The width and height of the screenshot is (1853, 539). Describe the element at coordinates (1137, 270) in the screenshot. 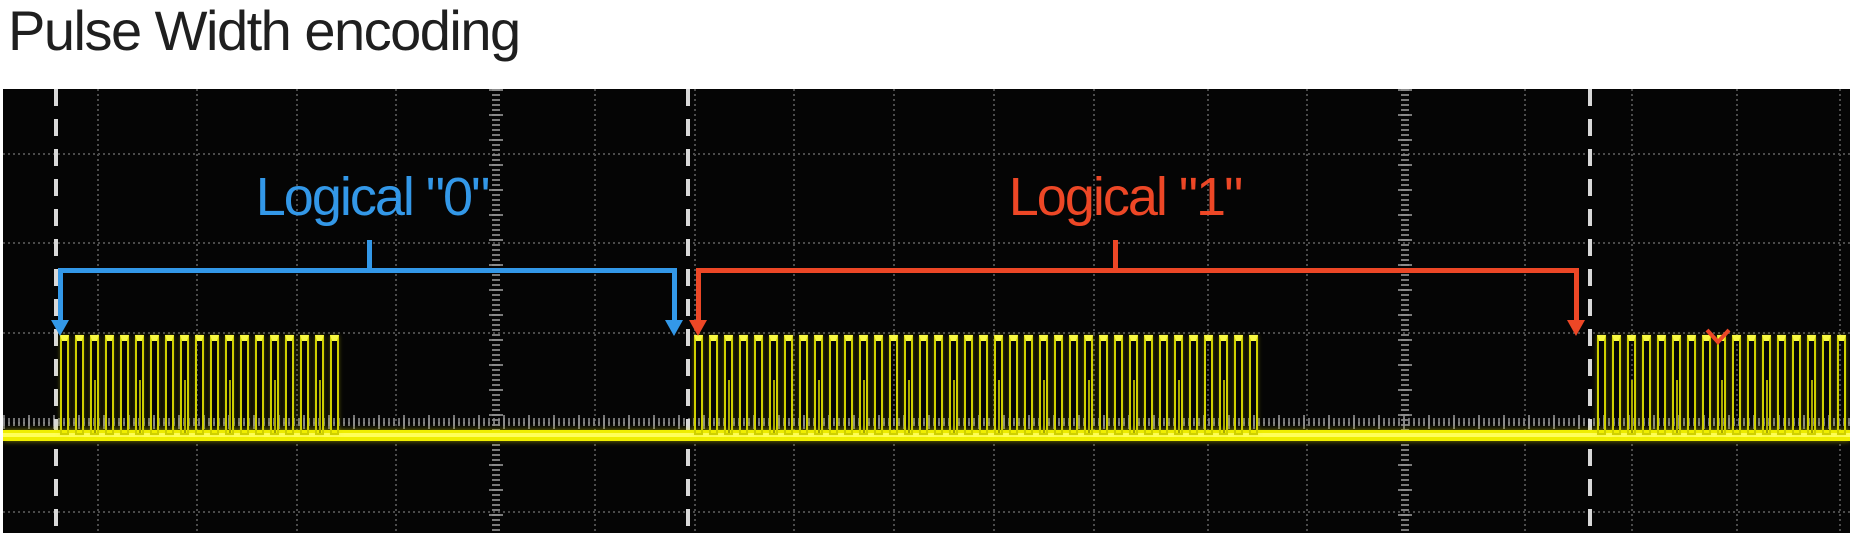

I see `logical-1-bracket-horizontal` at that location.